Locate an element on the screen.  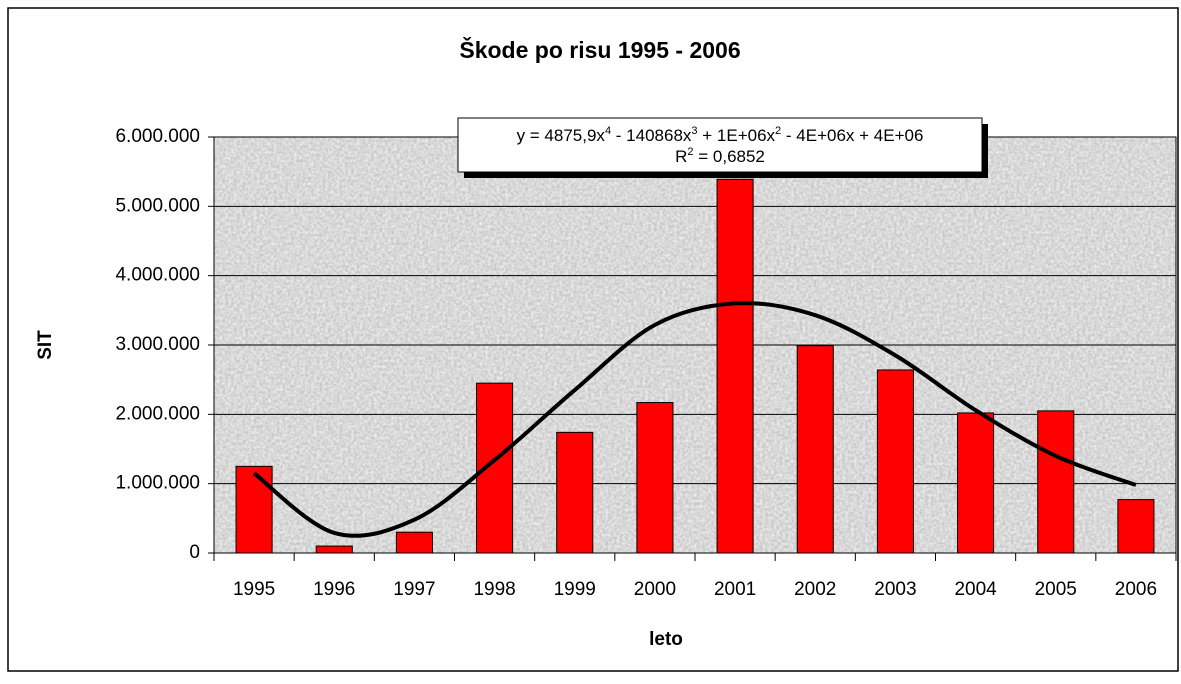
annotation-box is located at coordinates (720, 145).